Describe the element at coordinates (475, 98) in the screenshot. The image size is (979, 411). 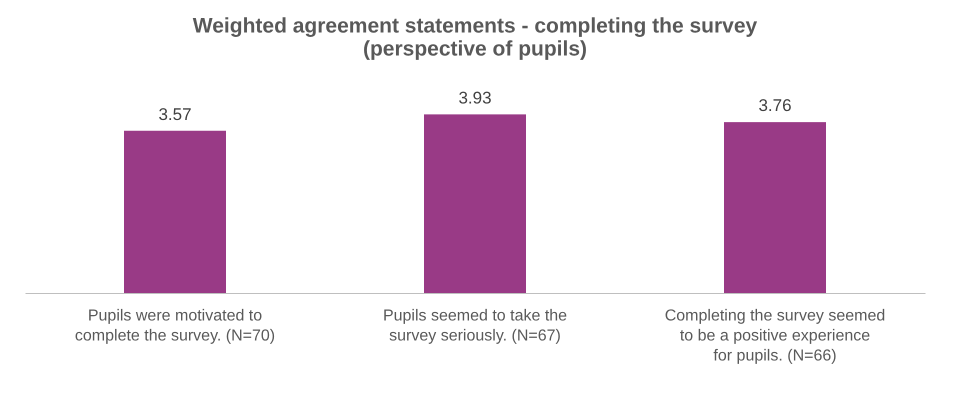
I see `data-label: 3.93` at that location.